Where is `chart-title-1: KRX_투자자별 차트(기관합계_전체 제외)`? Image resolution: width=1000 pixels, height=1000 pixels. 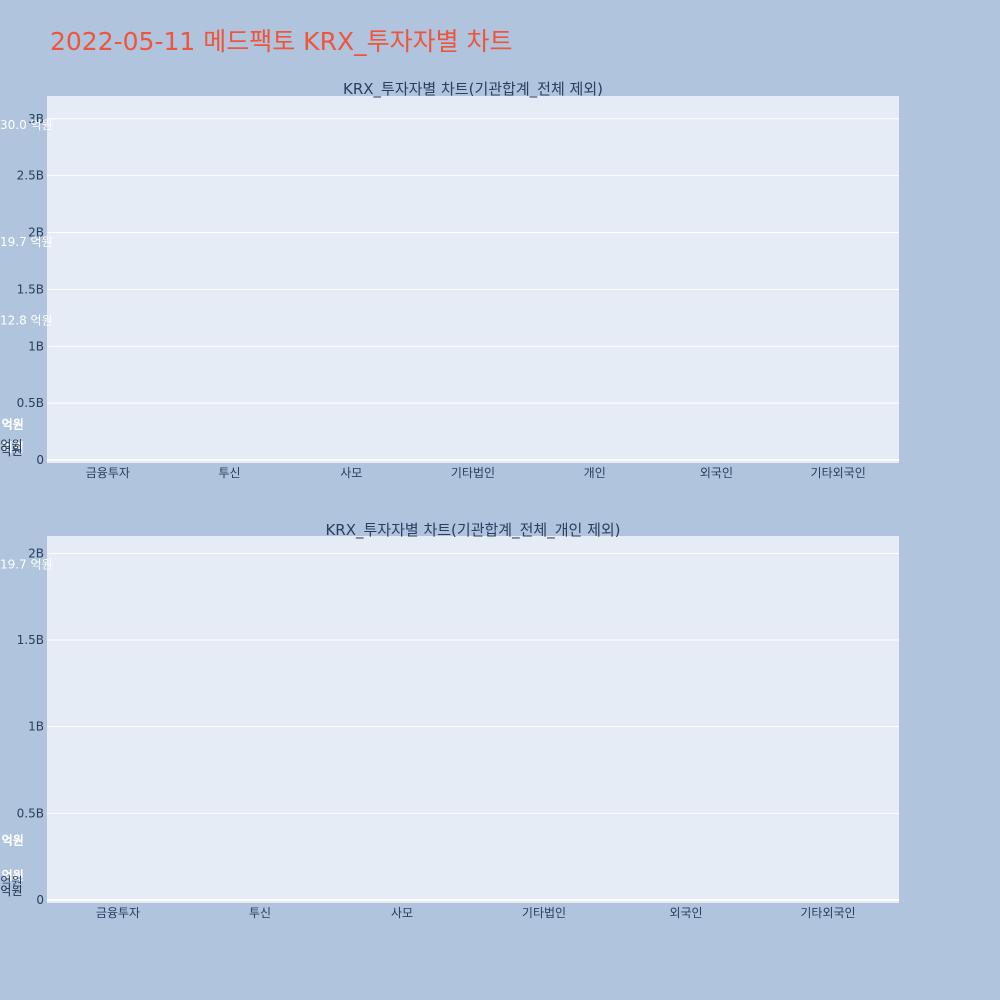
chart-title-1: KRX_투자자별 차트(기관합계_전체 제외) is located at coordinates (473, 89).